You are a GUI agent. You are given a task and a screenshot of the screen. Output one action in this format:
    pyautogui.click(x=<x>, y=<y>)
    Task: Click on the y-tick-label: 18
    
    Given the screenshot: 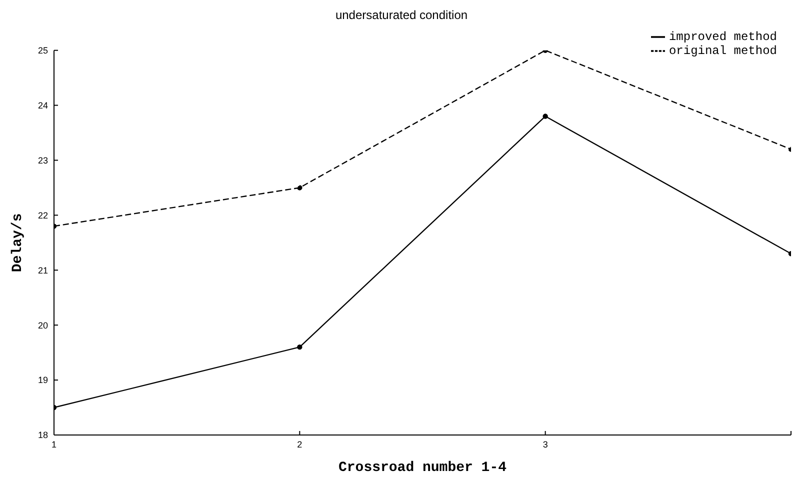 What is the action you would take?
    pyautogui.click(x=43, y=435)
    